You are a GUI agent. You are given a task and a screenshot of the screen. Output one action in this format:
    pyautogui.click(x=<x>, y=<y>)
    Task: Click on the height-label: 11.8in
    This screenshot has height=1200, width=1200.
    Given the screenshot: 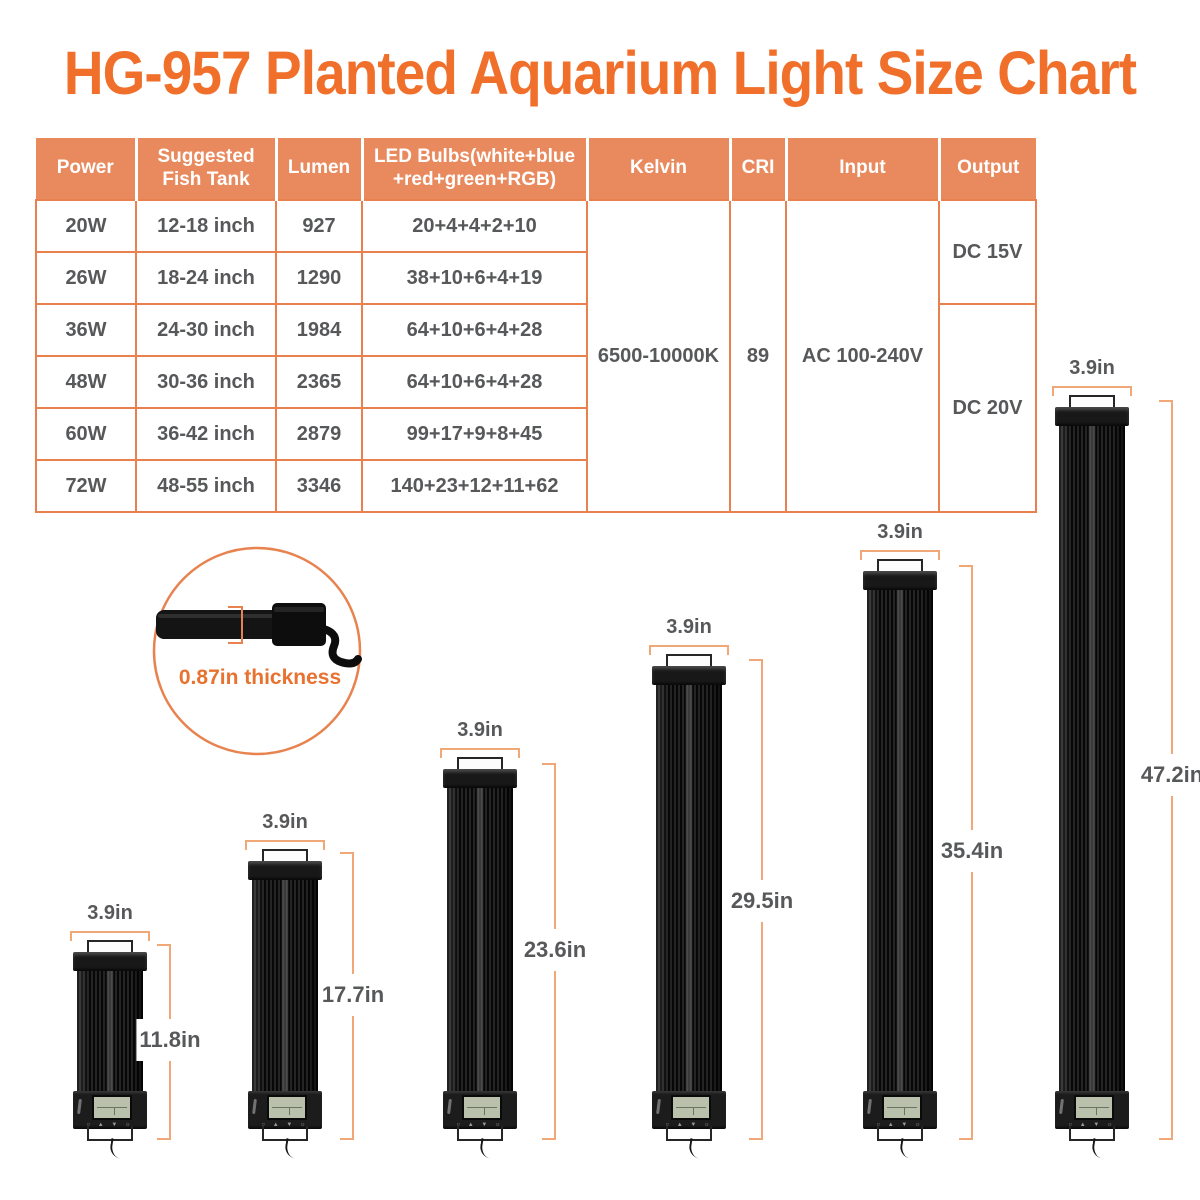 What is the action you would take?
    pyautogui.click(x=170, y=1040)
    